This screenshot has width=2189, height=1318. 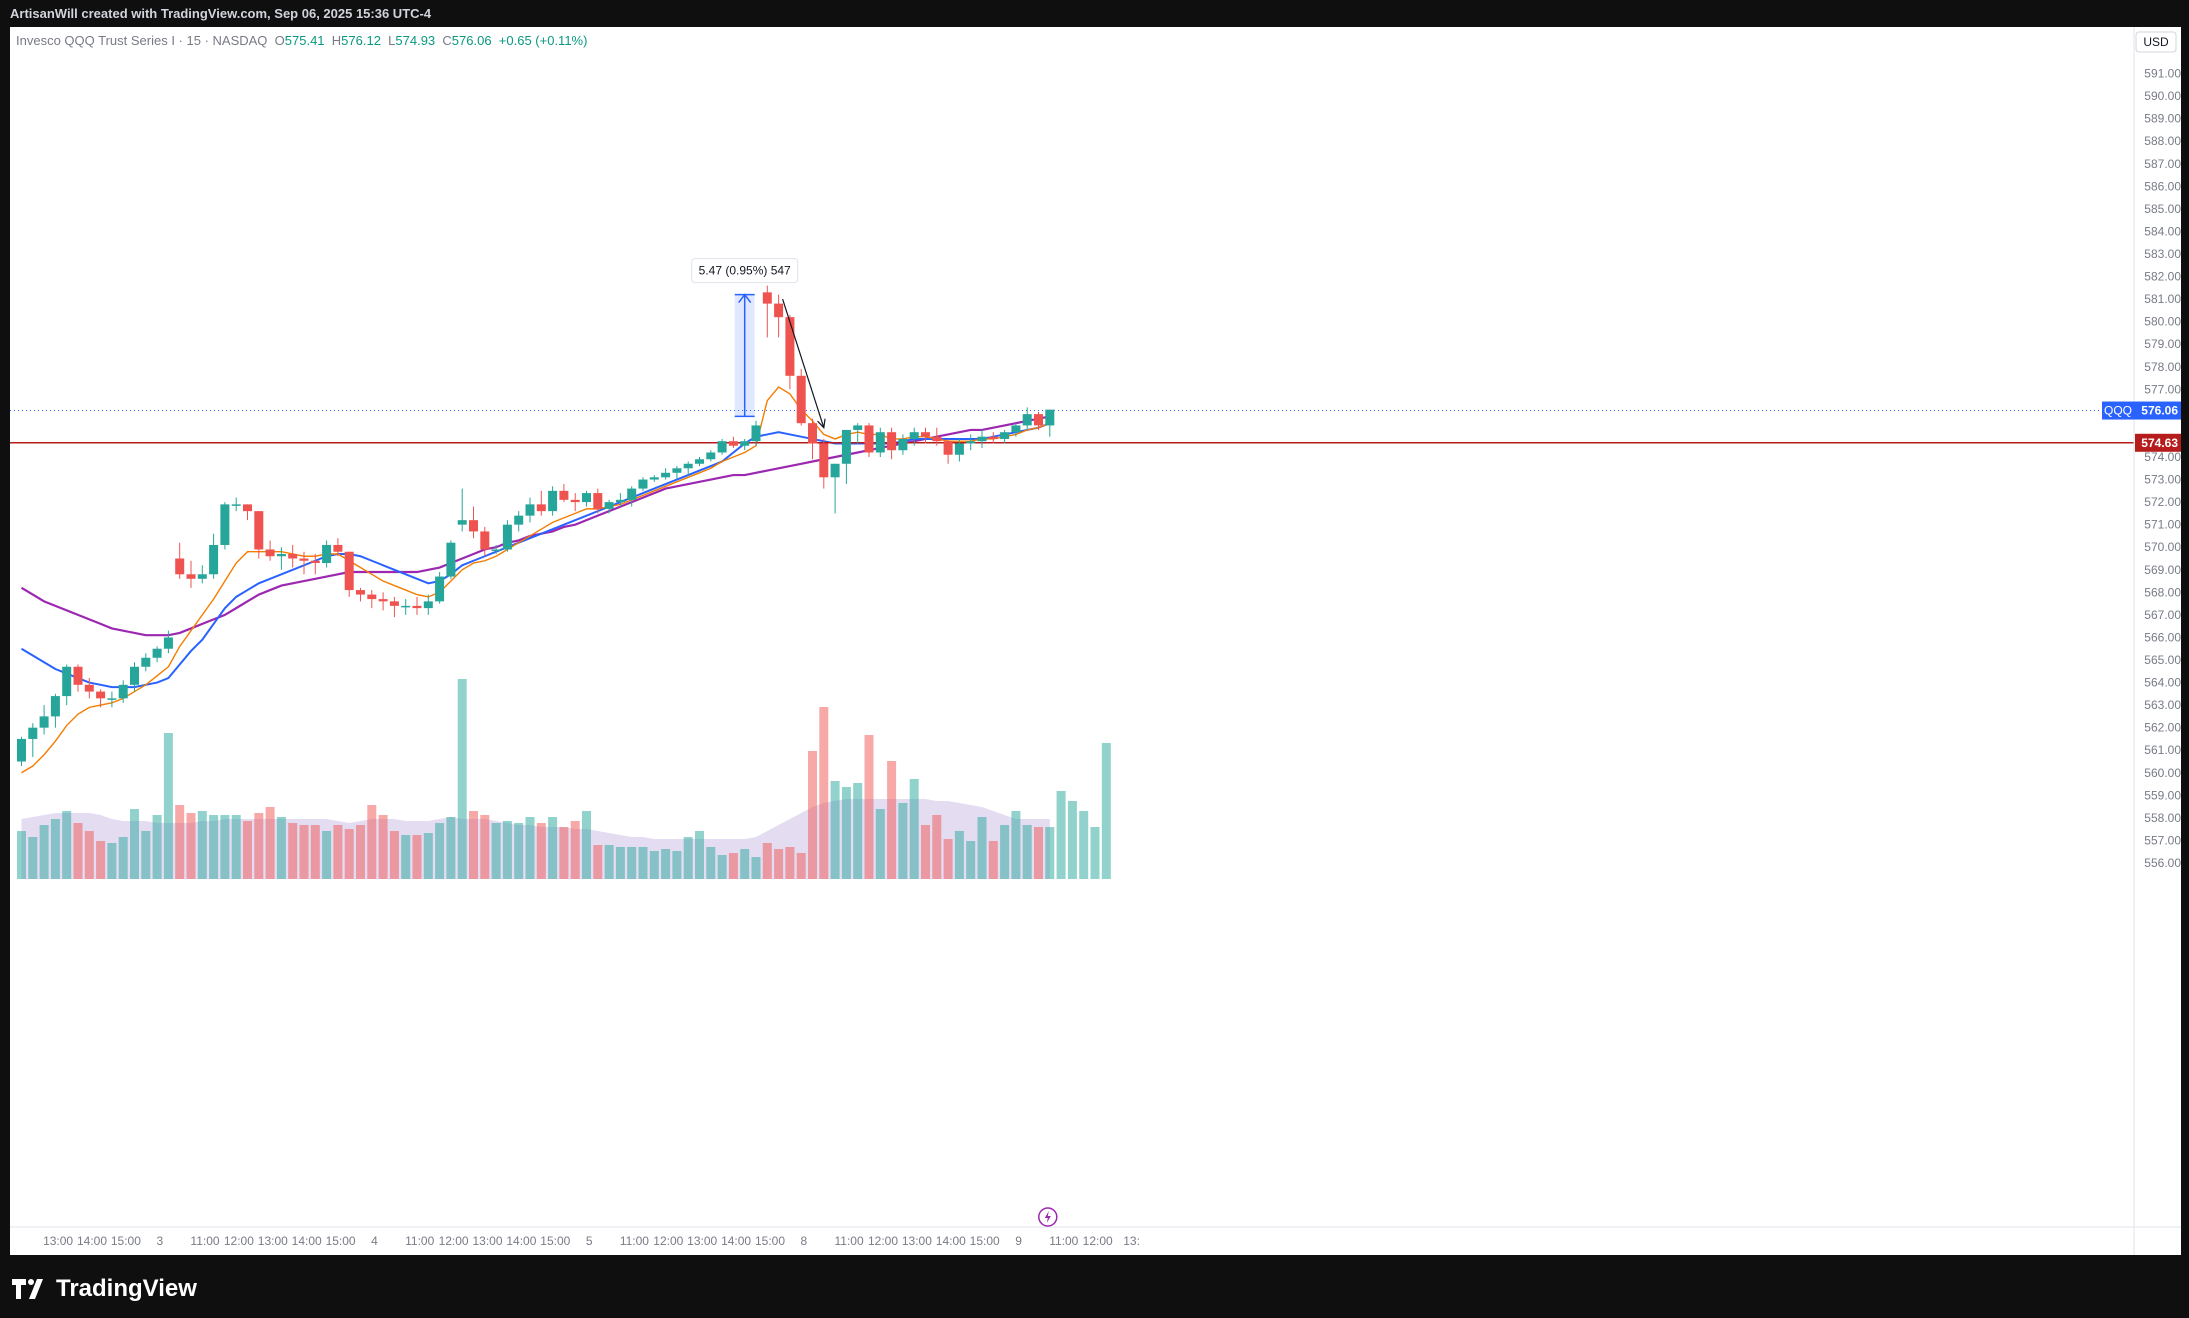 I want to click on price-tick-label: 568.00, so click(x=2162, y=592).